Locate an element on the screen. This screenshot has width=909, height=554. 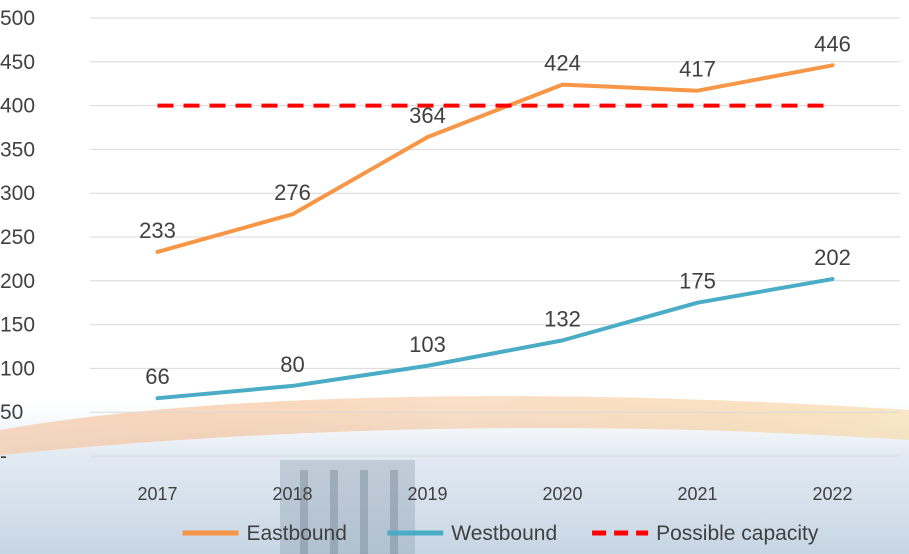
data-label: 66 is located at coordinates (157, 376).